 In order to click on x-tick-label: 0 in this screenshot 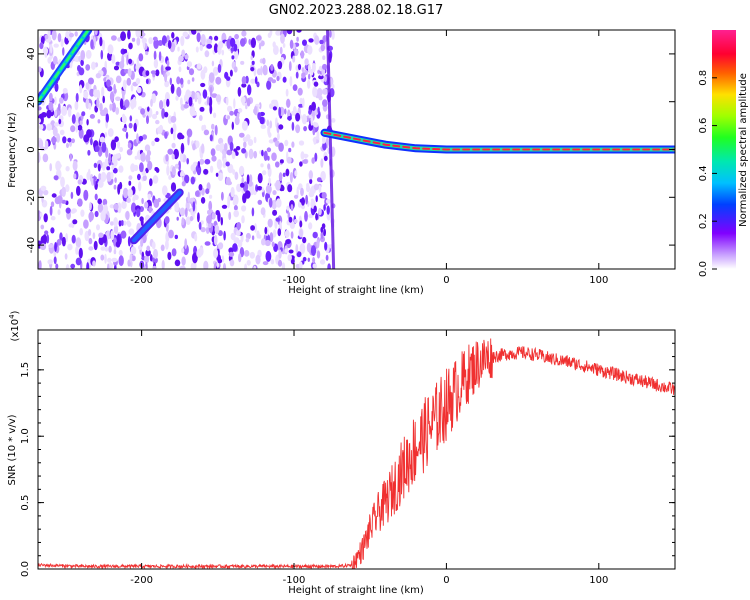, I will do `click(446, 580)`.